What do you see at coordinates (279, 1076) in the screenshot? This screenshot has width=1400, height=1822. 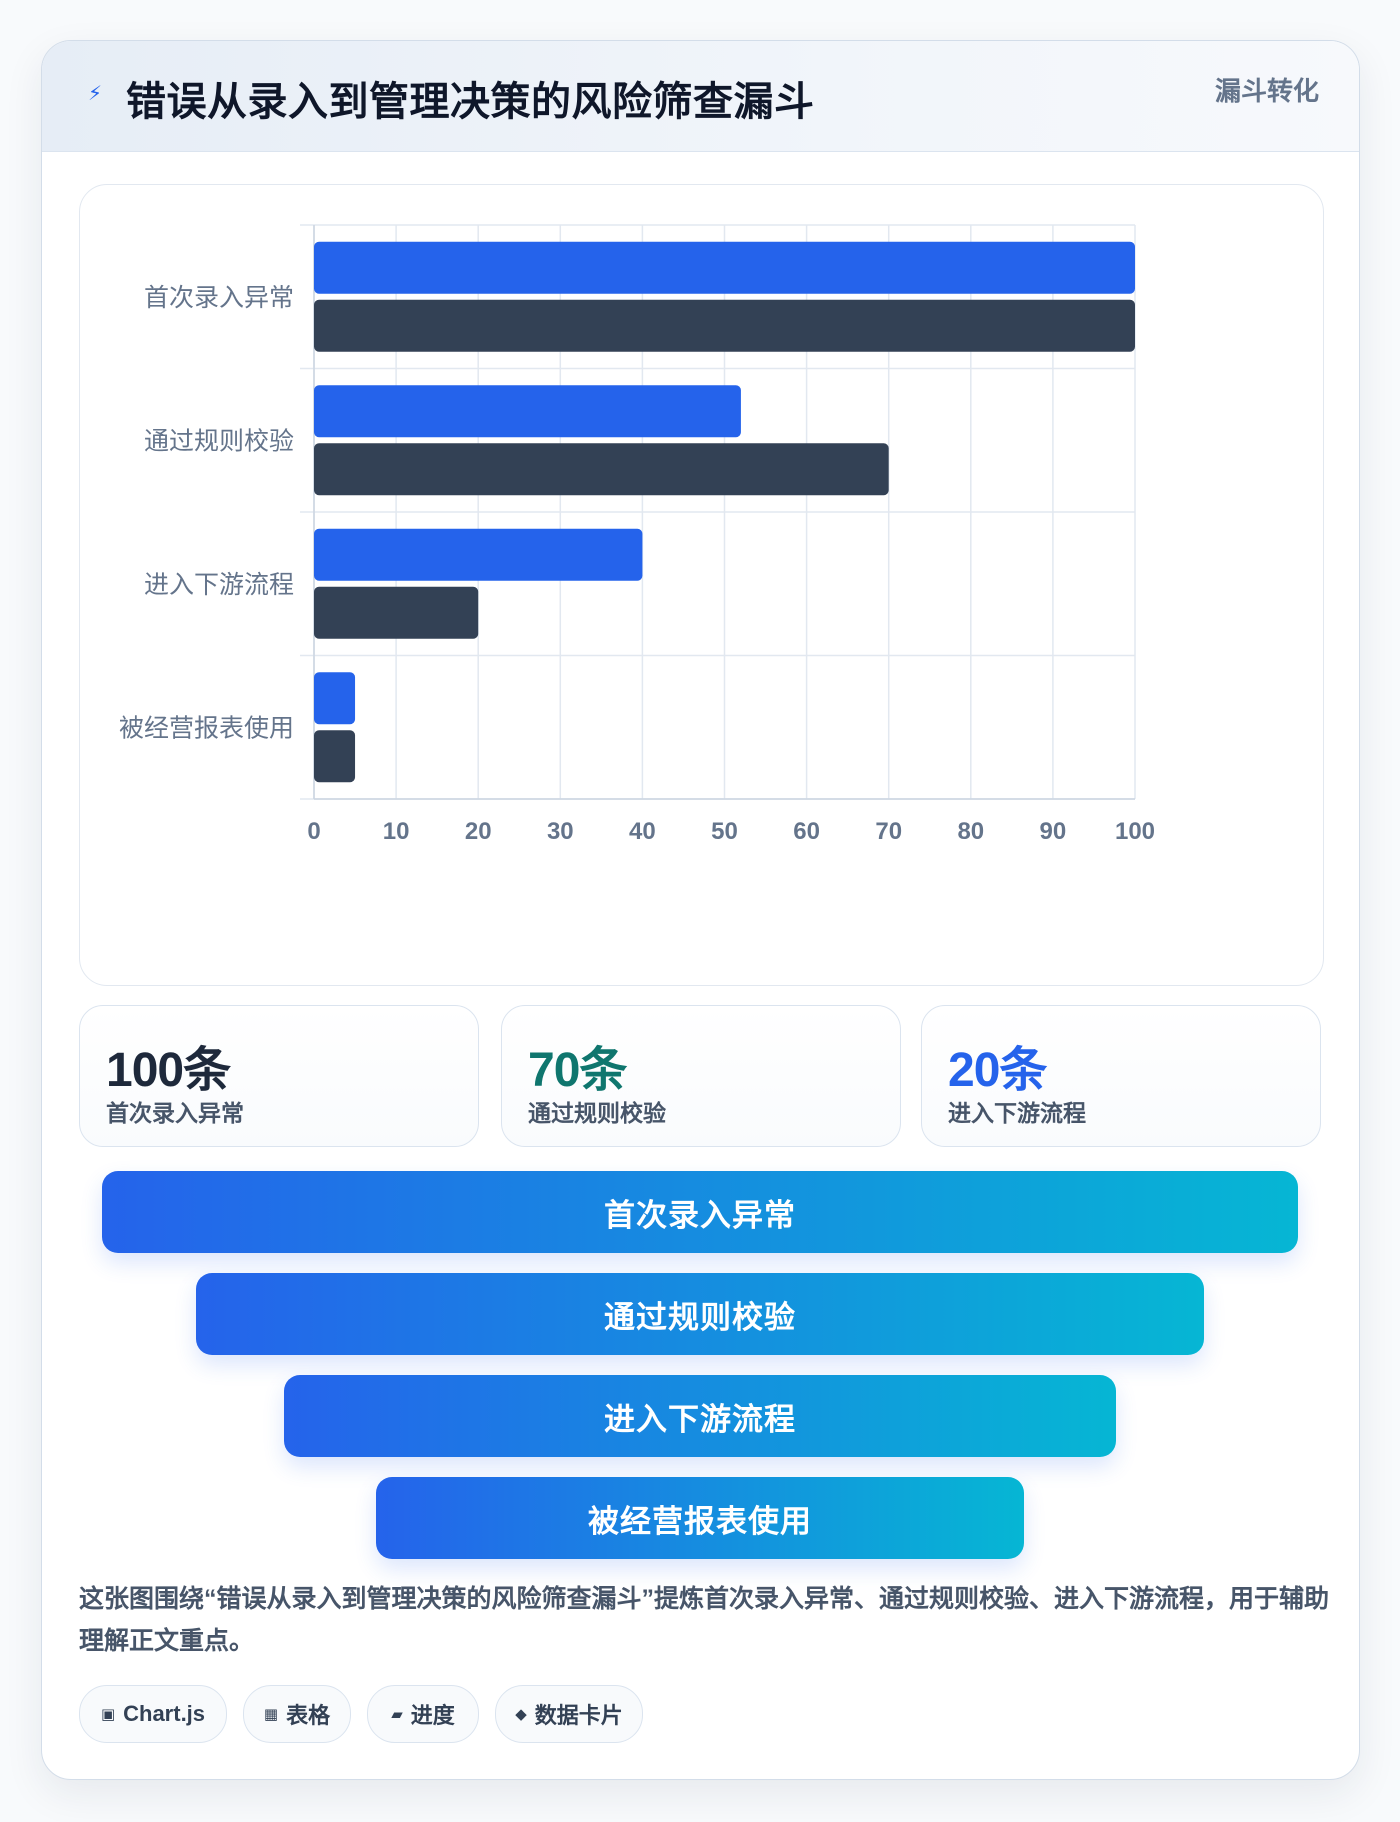 I see `stat-card-1: 100条 首次录入异常` at bounding box center [279, 1076].